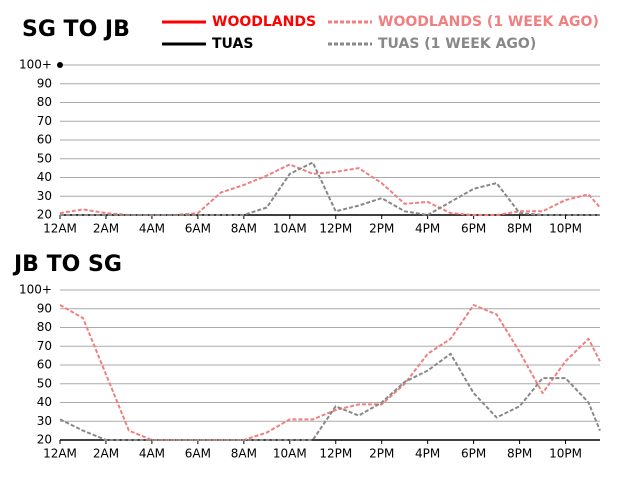 This screenshot has height=480, width=640. I want to click on legend-label: TUAS, so click(232, 44).